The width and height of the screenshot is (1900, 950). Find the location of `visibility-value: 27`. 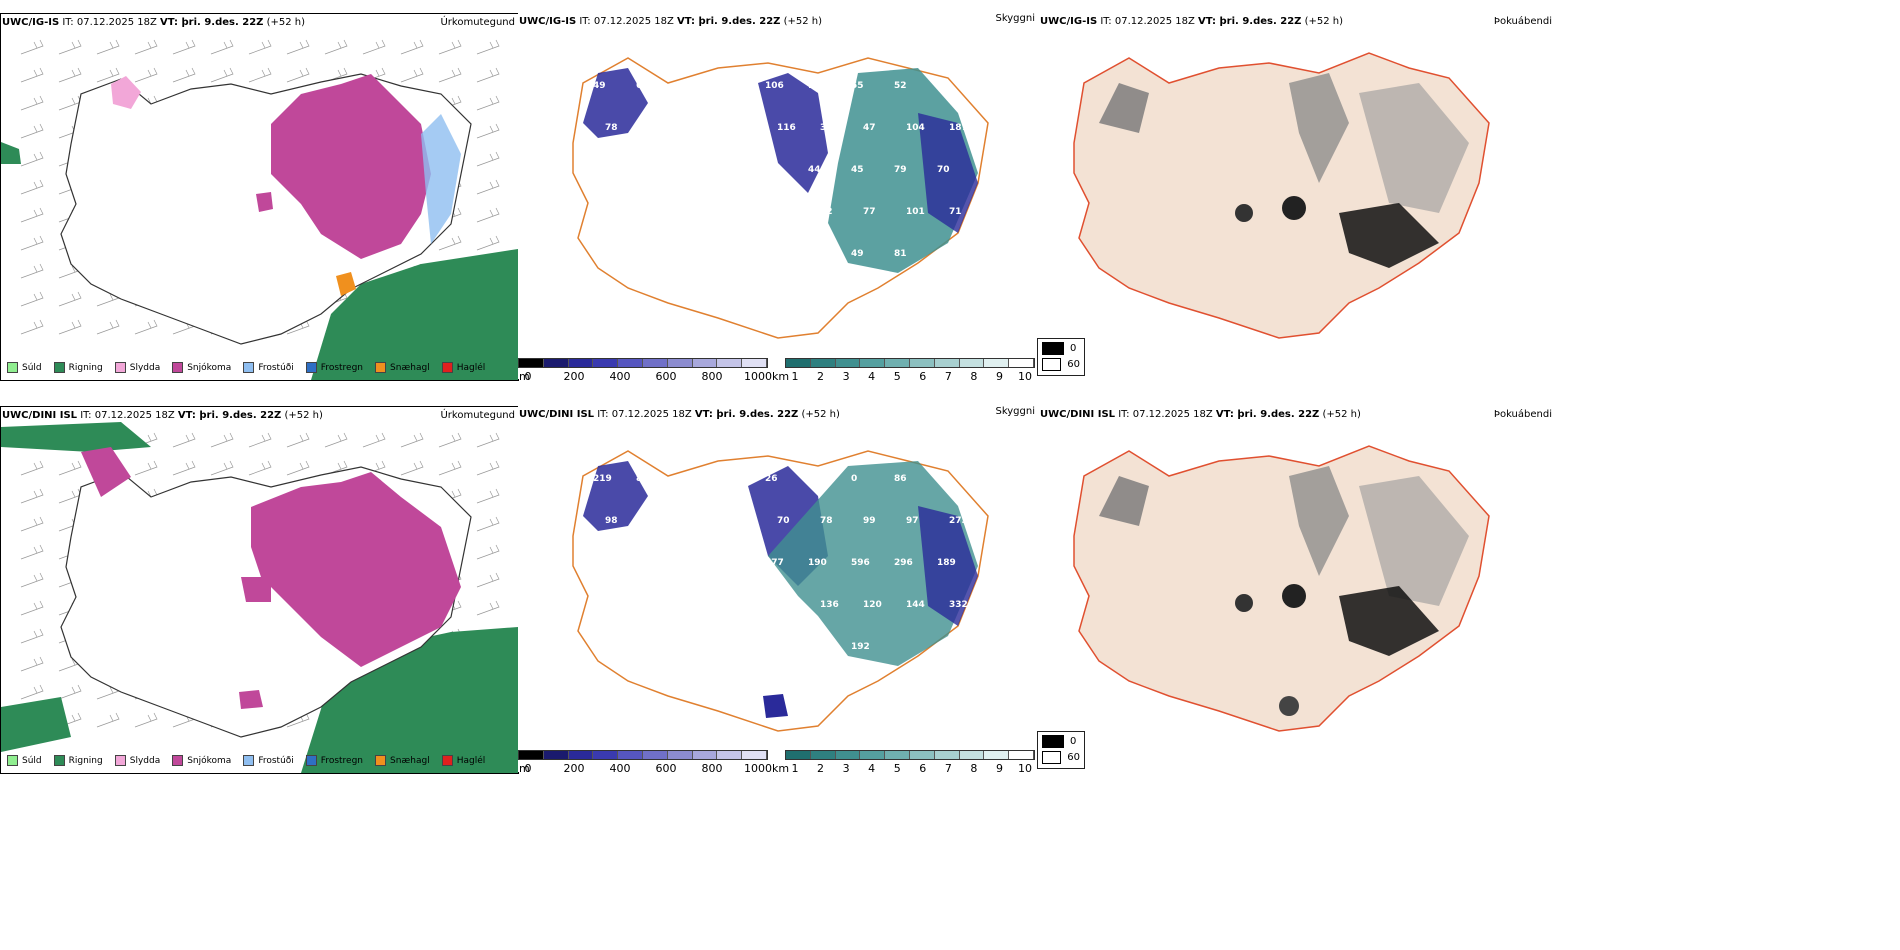

visibility-value: 27 is located at coordinates (654, 605).